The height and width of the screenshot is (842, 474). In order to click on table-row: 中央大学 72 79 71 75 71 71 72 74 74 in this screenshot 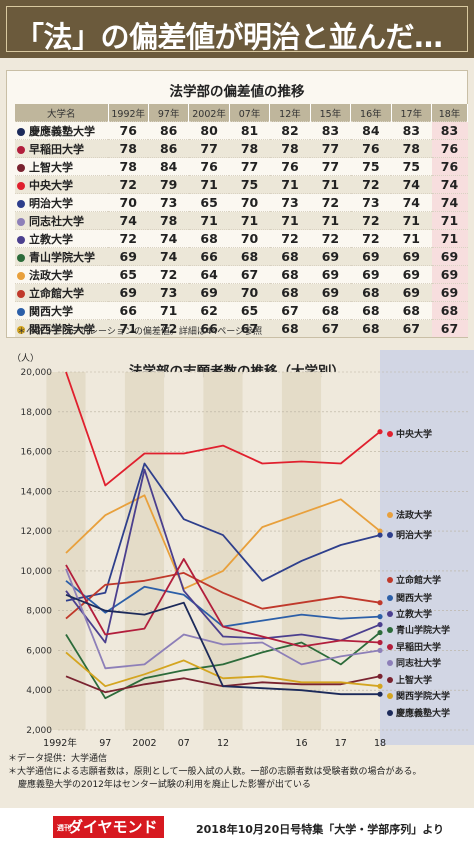, I will do `click(241, 184)`.